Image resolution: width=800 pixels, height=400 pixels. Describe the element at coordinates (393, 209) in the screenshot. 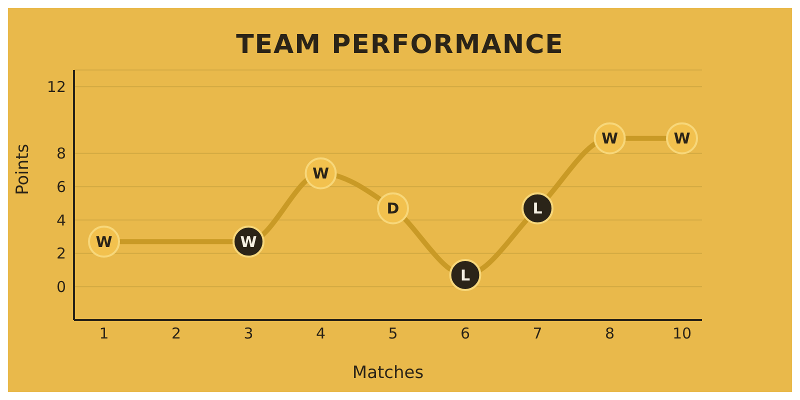

I see `annotation: D` at that location.